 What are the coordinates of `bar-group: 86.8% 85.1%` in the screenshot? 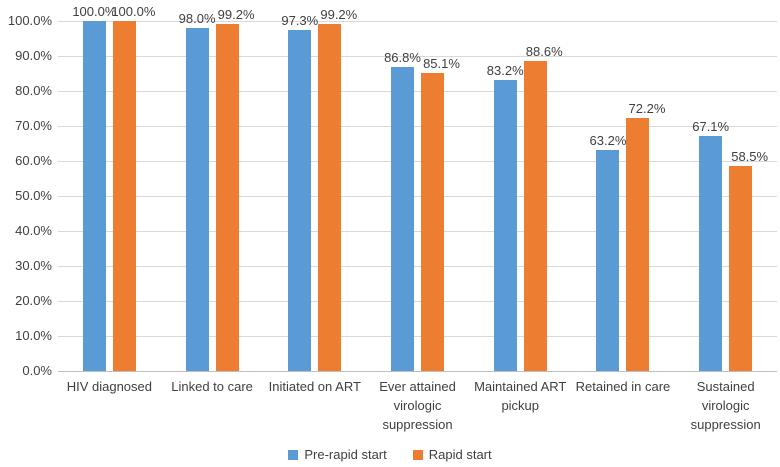 It's located at (417, 196).